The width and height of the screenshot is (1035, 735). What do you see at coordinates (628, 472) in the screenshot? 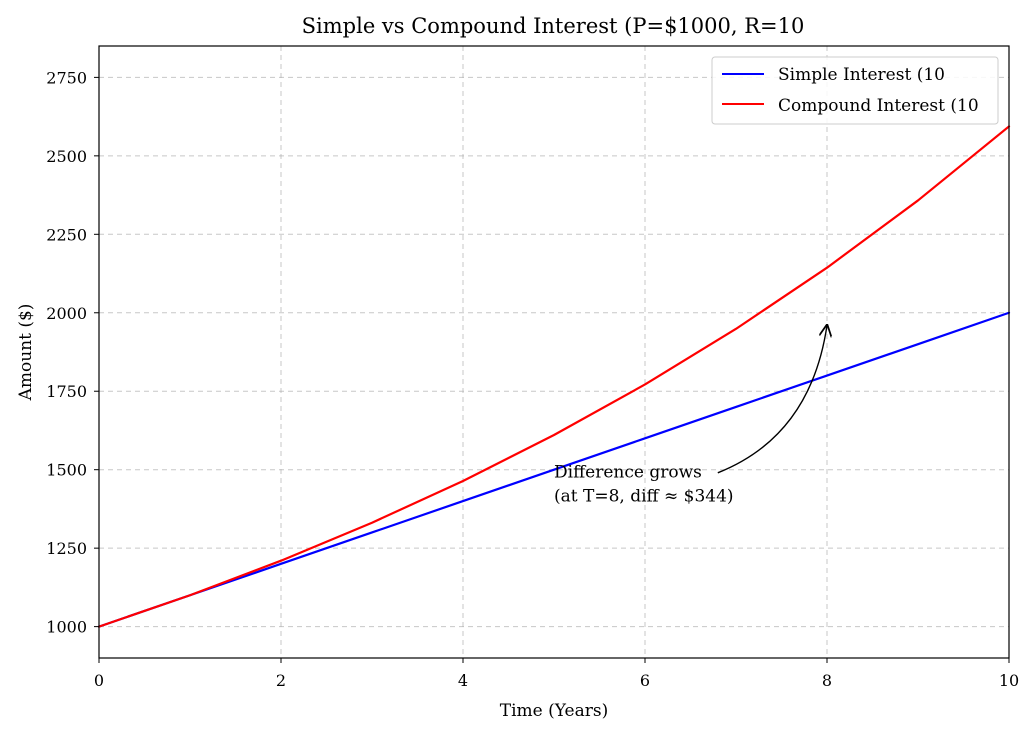
I see `annotation-text-line: Difference grows` at bounding box center [628, 472].